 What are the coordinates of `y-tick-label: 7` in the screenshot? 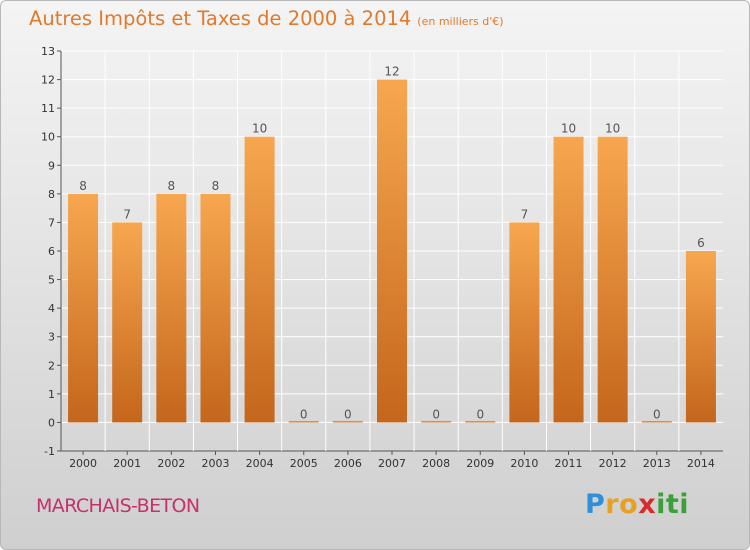 It's located at (51, 222).